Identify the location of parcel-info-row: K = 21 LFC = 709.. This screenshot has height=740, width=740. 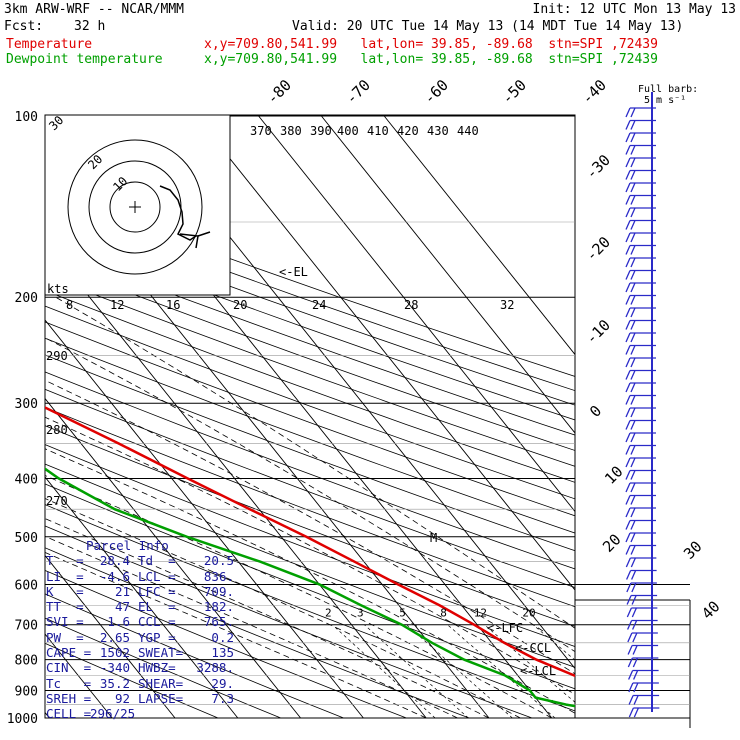
(141, 591).